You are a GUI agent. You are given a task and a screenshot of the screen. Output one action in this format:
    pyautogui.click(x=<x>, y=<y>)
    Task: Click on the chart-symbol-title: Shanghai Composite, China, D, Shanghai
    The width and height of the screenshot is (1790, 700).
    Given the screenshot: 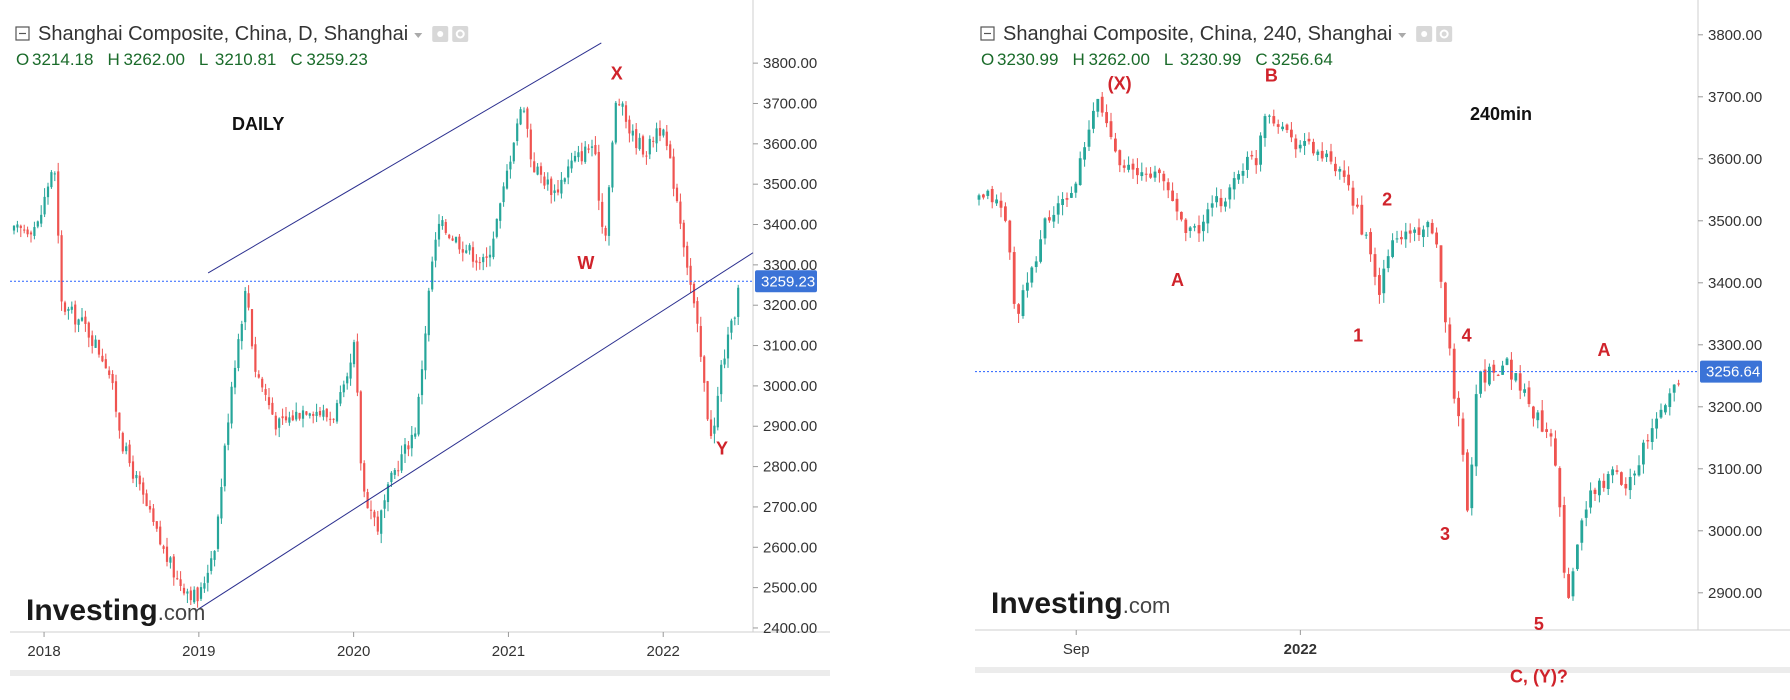 What is the action you would take?
    pyautogui.click(x=223, y=34)
    